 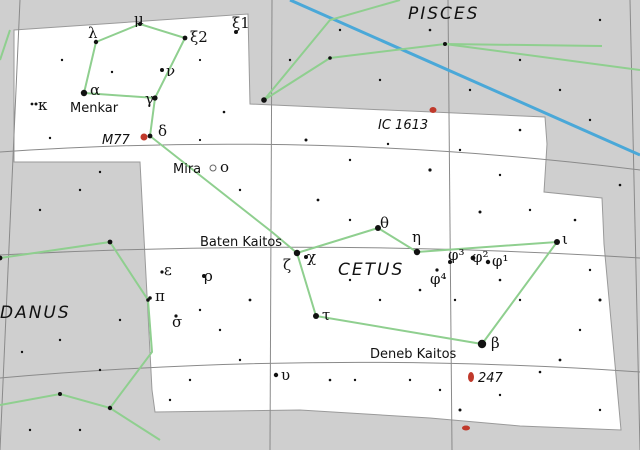 What do you see at coordinates (187, 169) in the screenshot?
I see `star-label-mira: Mira` at bounding box center [187, 169].